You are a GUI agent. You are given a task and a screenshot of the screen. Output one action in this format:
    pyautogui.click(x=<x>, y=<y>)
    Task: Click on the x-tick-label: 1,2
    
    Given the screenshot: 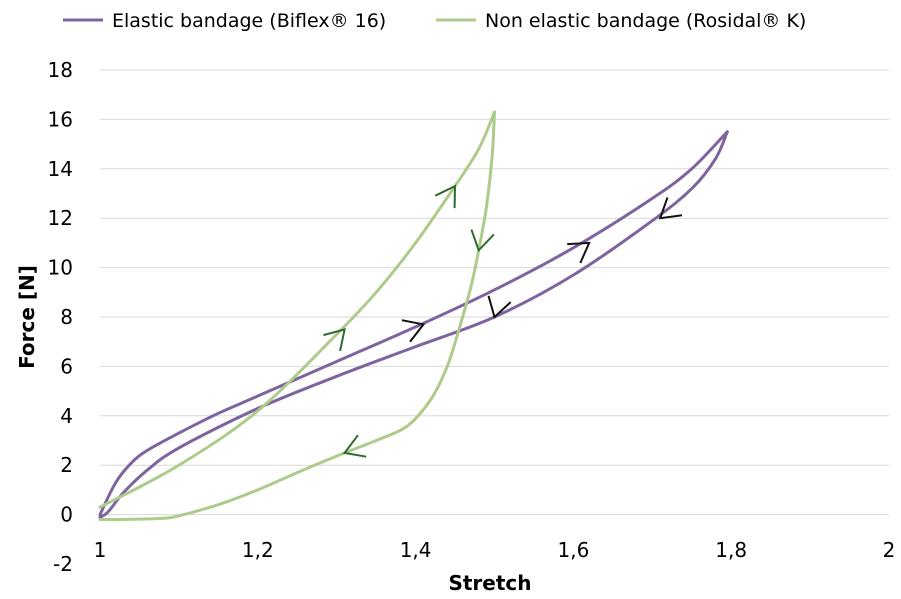 What is the action you would take?
    pyautogui.click(x=258, y=550)
    